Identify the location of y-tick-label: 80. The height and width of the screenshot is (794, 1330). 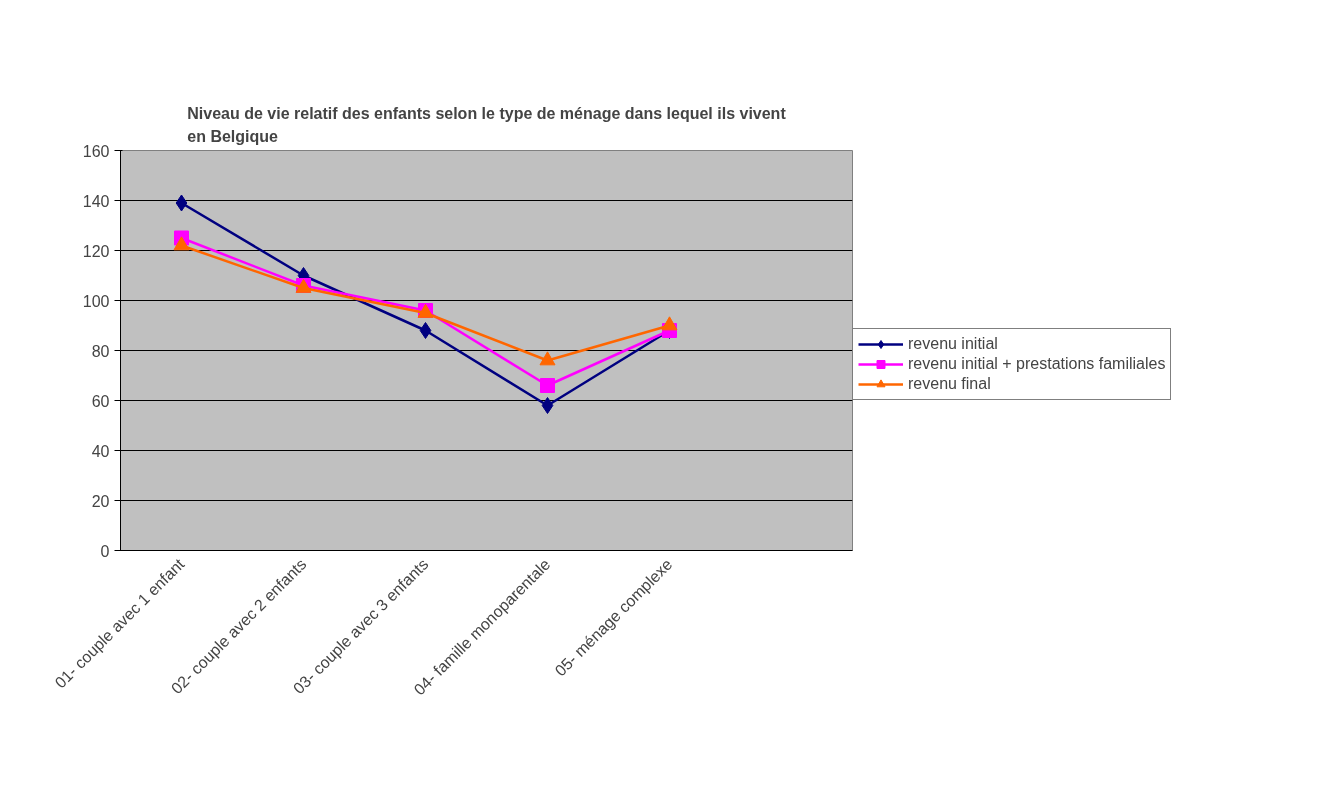
(100, 351).